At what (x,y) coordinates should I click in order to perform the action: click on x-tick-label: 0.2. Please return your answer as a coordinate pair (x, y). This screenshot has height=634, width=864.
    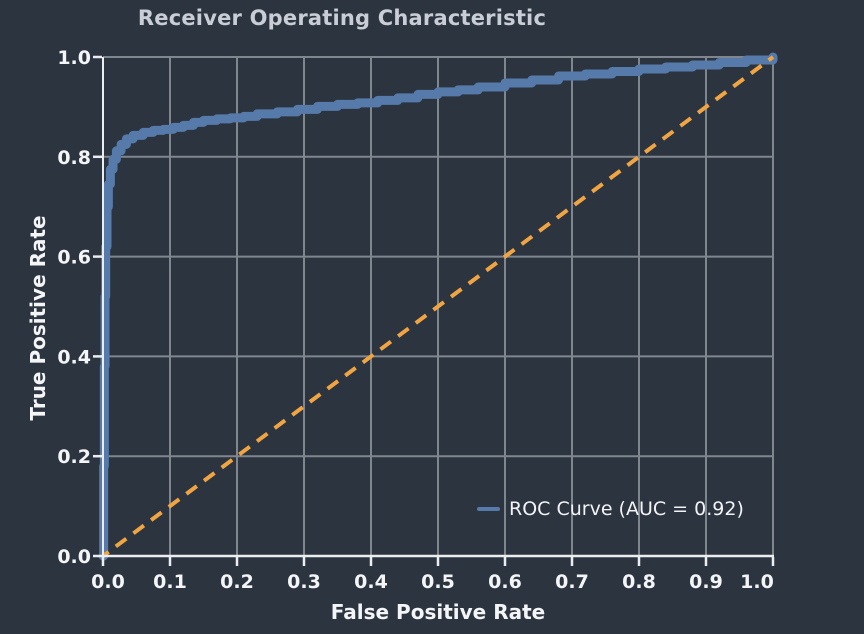
    Looking at the image, I should click on (237, 582).